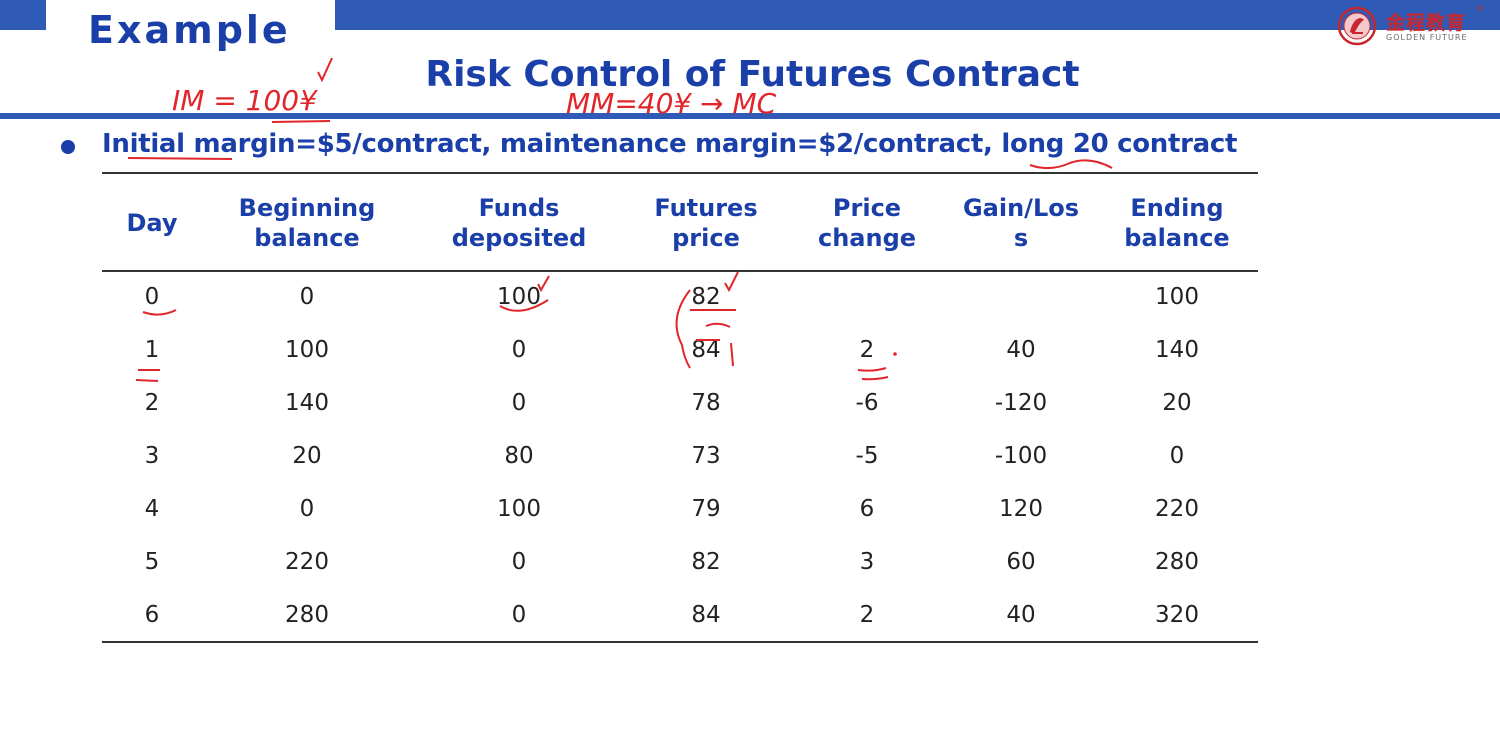  What do you see at coordinates (867, 456) in the screenshot?
I see `cell-price-change: -5` at bounding box center [867, 456].